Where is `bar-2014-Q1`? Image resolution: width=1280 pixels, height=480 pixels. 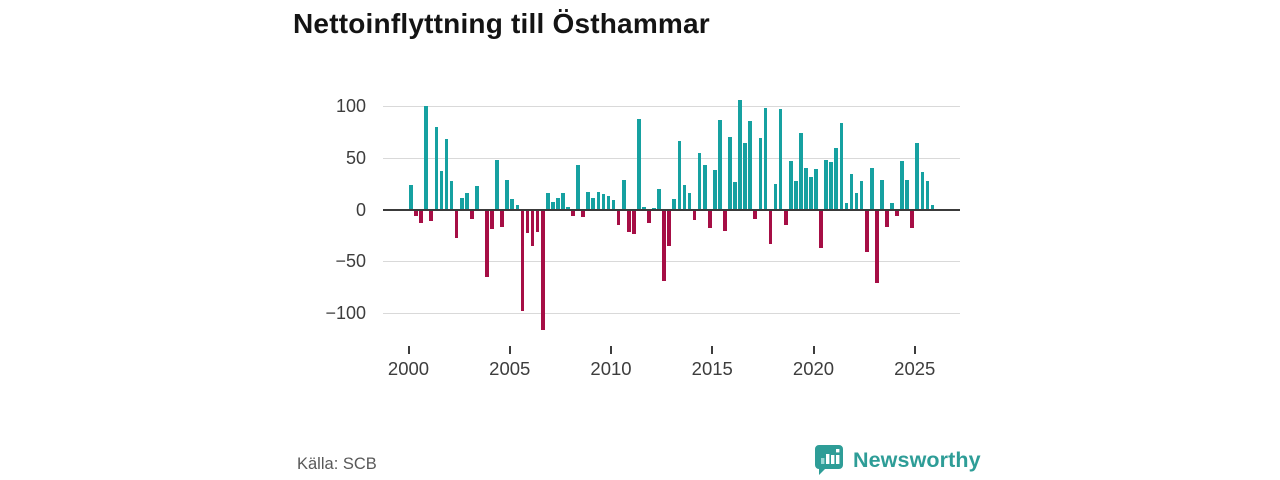 bar-2014-Q1 is located at coordinates (694, 216).